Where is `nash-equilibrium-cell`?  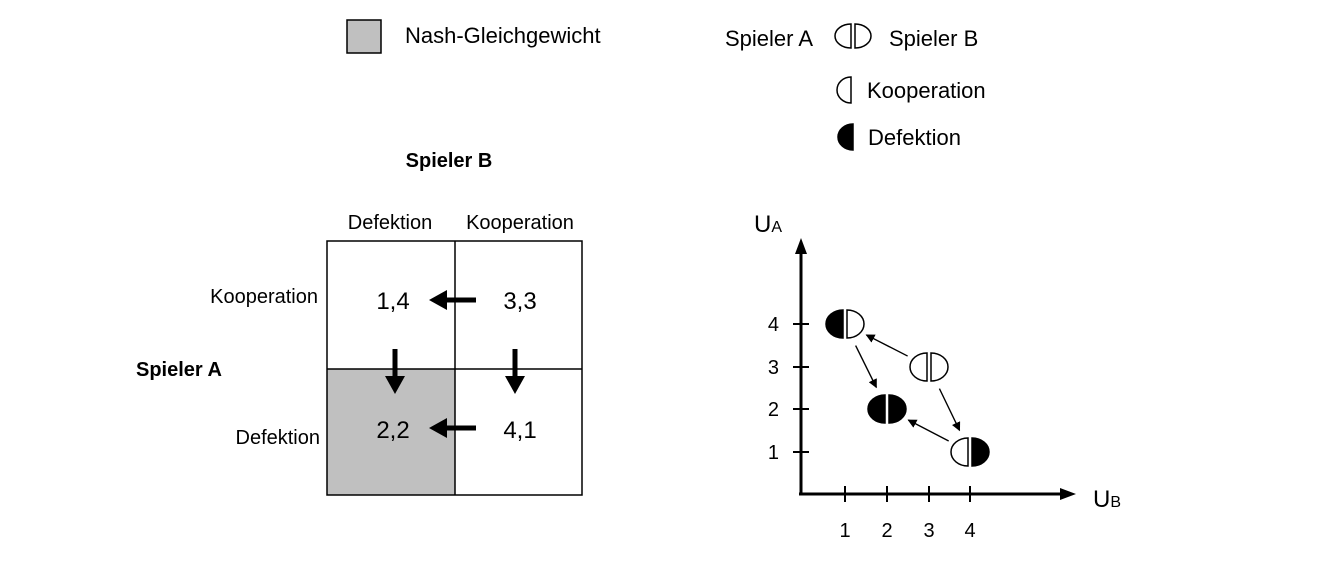
nash-equilibrium-cell is located at coordinates (391, 432).